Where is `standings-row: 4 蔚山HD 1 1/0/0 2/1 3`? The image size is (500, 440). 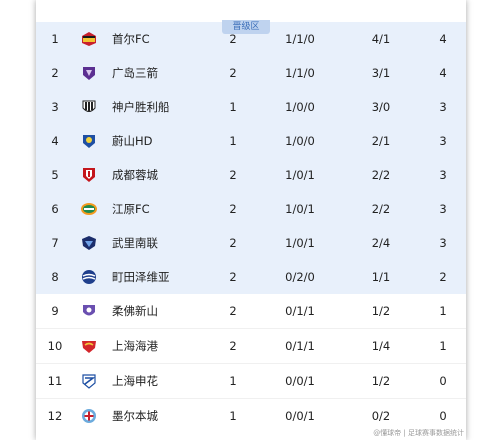
standings-row: 4 蔚山HD 1 1/0/0 2/1 3 is located at coordinates (251, 141).